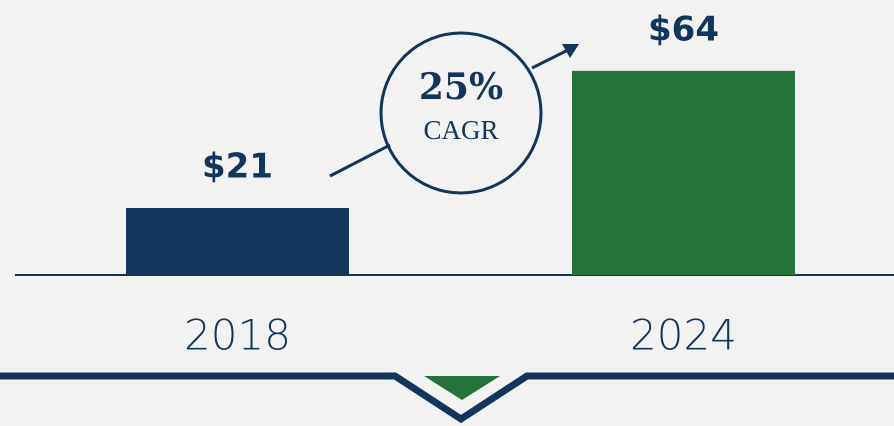  What do you see at coordinates (462, 388) in the screenshot?
I see `down-marker` at bounding box center [462, 388].